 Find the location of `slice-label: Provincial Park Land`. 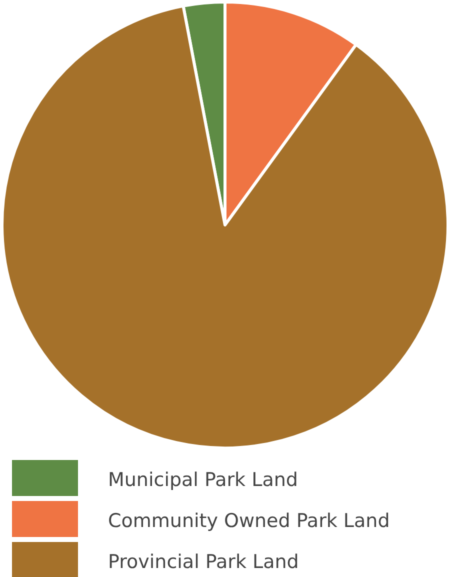

slice-label: Provincial Park Land is located at coordinates (203, 562).